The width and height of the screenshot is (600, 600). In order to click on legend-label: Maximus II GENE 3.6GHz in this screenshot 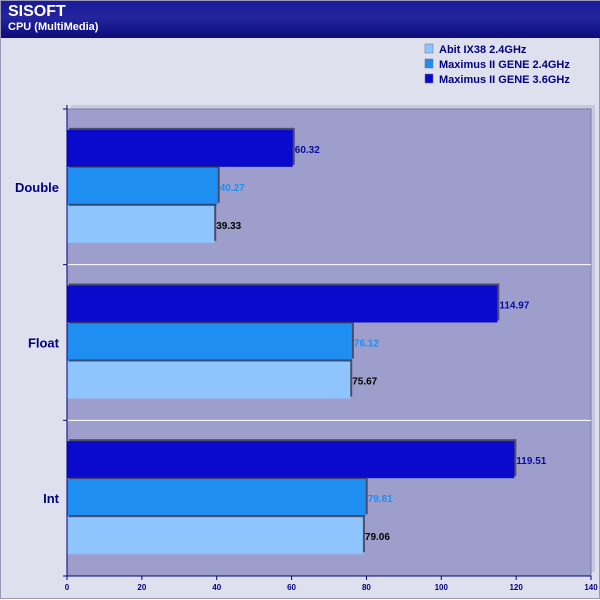, I will do `click(504, 80)`.